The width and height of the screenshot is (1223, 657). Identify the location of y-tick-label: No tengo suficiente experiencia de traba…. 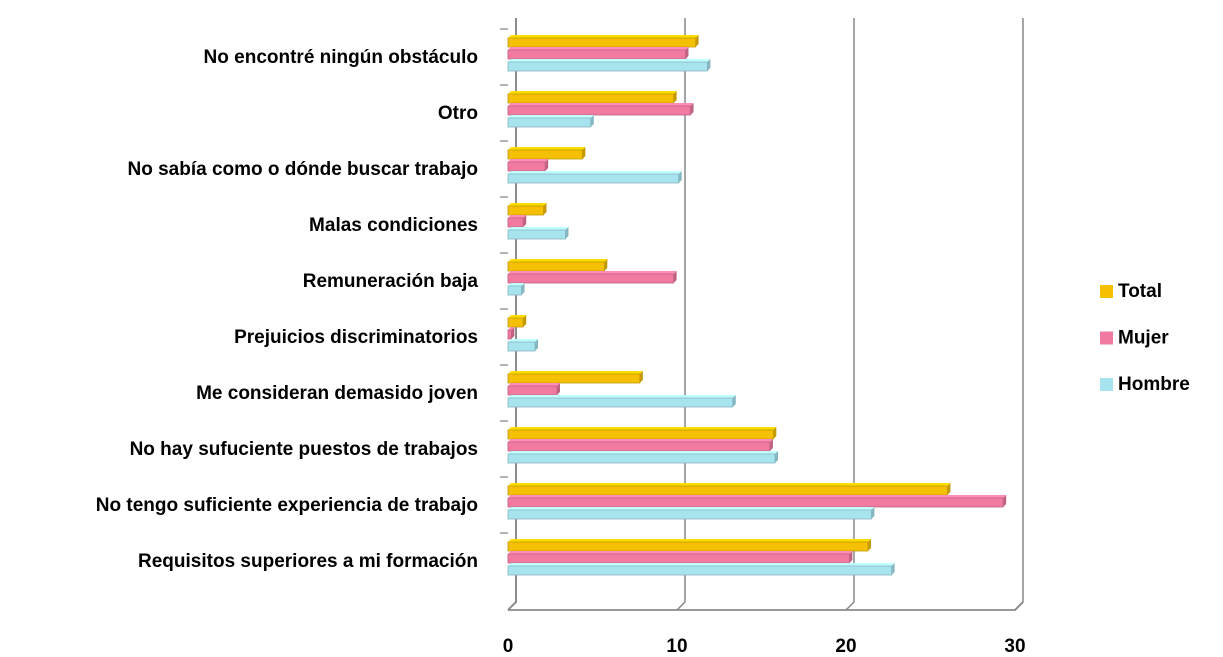
(287, 505).